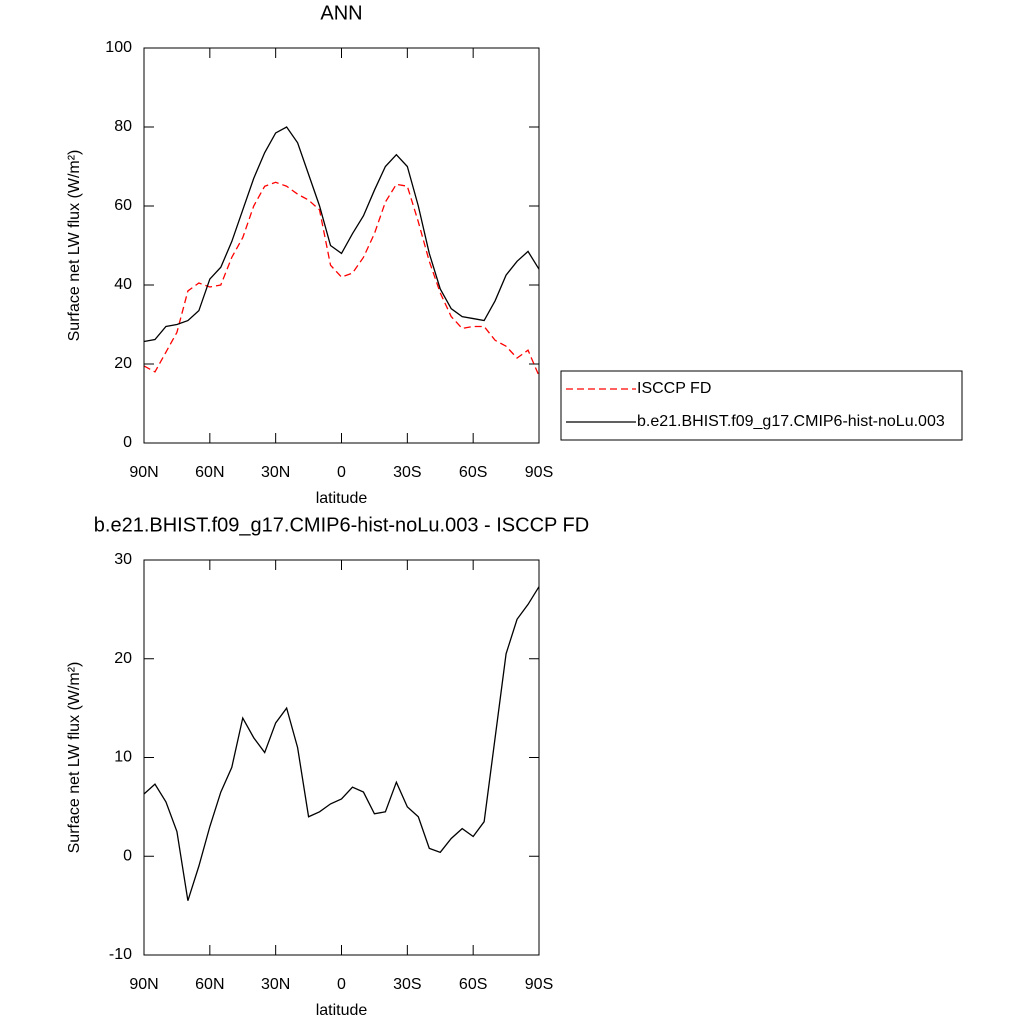 Image resolution: width=1024 pixels, height=1024 pixels. I want to click on y-tick-label: -10, so click(120, 954).